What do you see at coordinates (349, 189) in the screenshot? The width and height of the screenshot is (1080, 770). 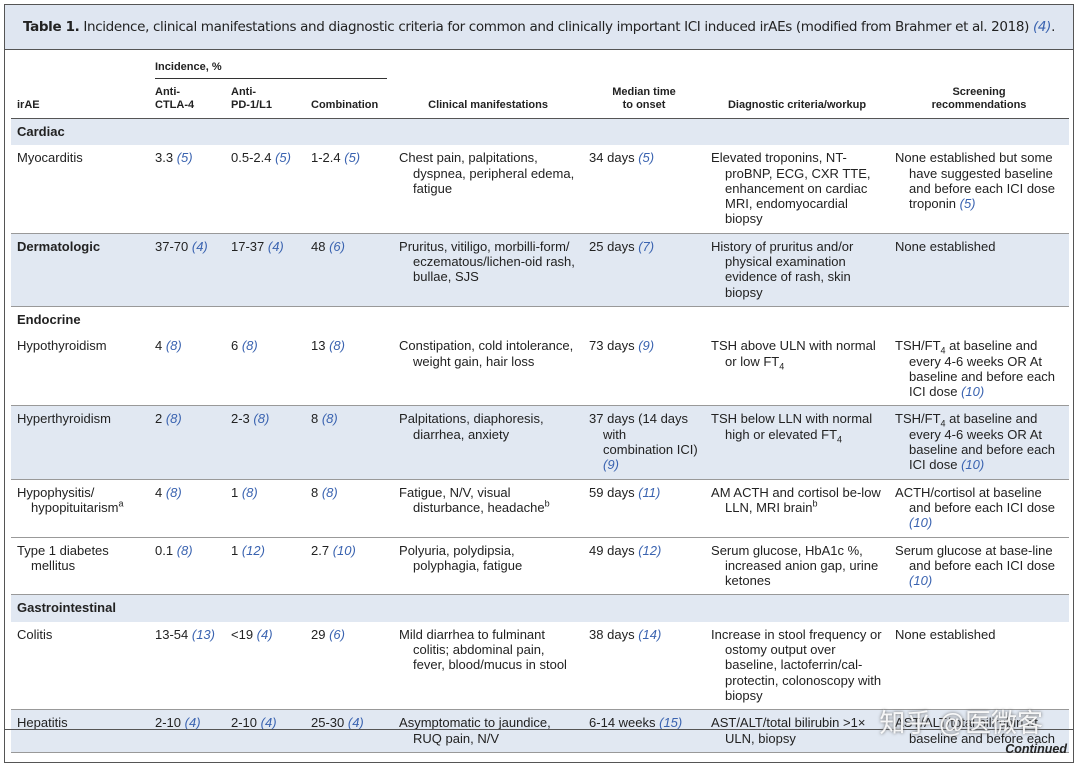 I see `table-cell: 1-2.4 (5)` at bounding box center [349, 189].